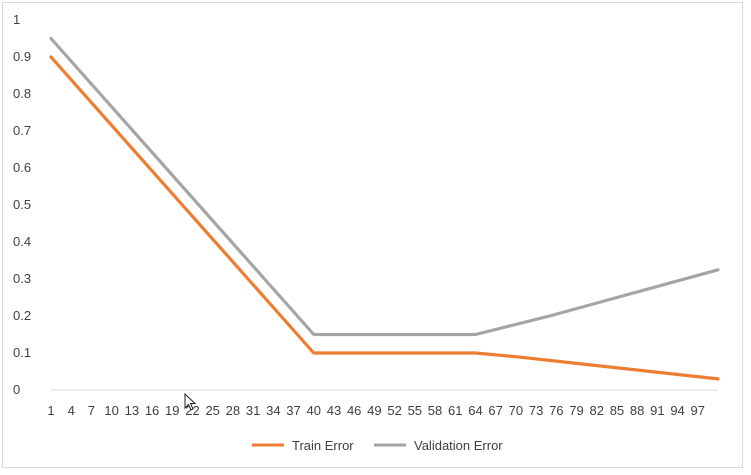 The width and height of the screenshot is (751, 475). I want to click on x-tick-label: 43, so click(334, 410).